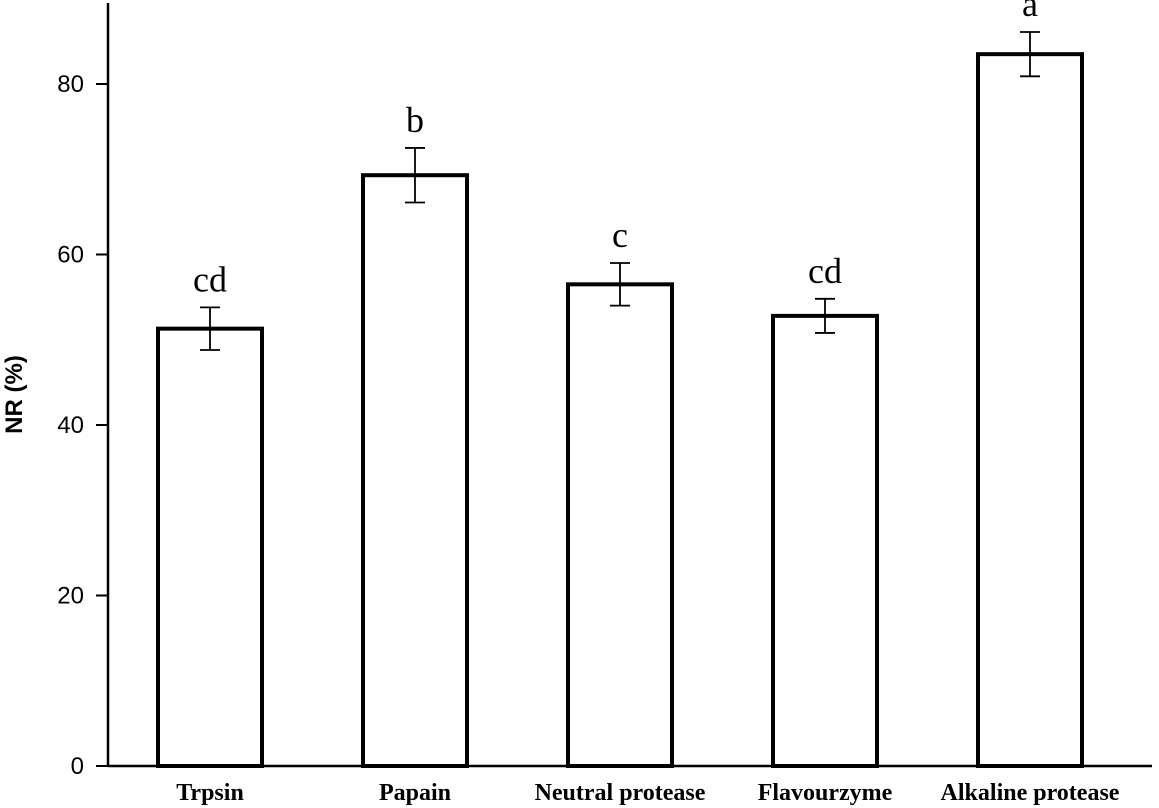  I want to click on y-tick-label: 60, so click(70, 254).